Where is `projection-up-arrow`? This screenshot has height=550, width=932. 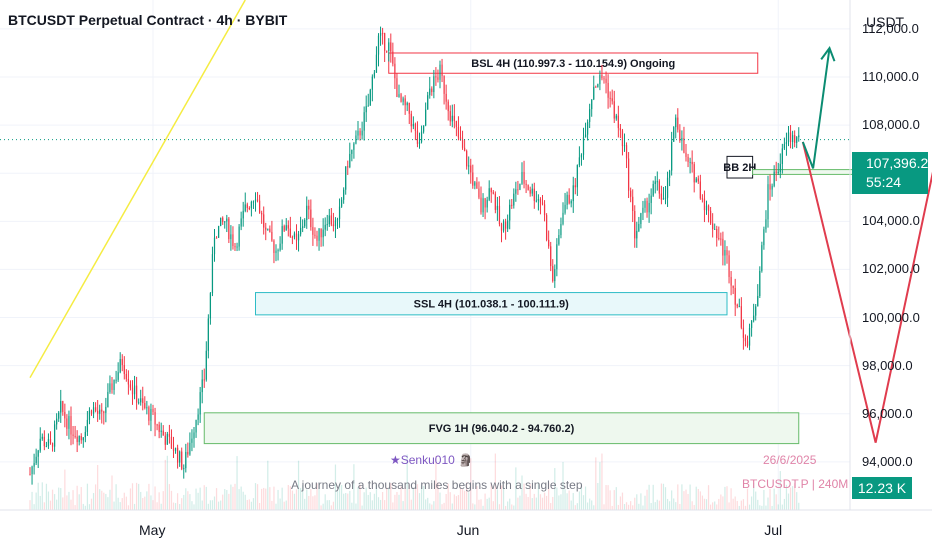 projection-up-arrow is located at coordinates (816, 108).